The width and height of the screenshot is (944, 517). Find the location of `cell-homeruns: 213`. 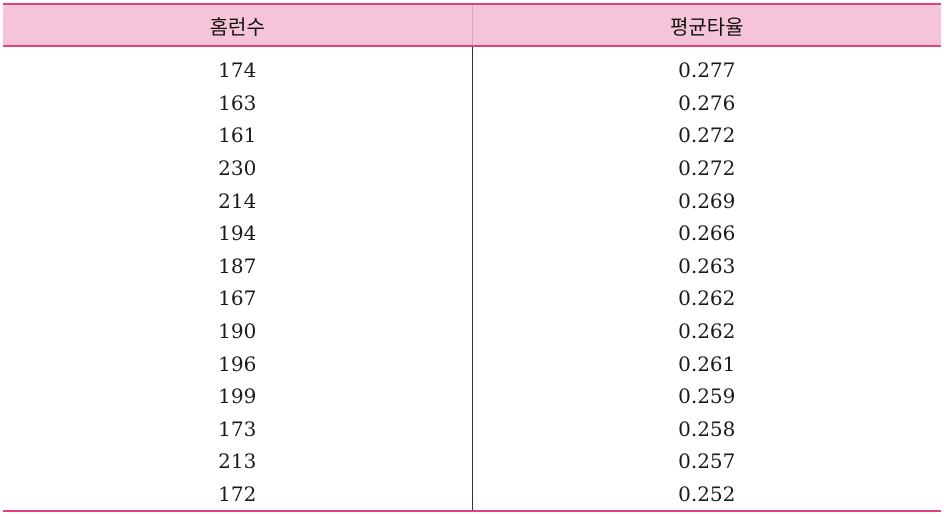

cell-homeruns: 213 is located at coordinates (237, 461).